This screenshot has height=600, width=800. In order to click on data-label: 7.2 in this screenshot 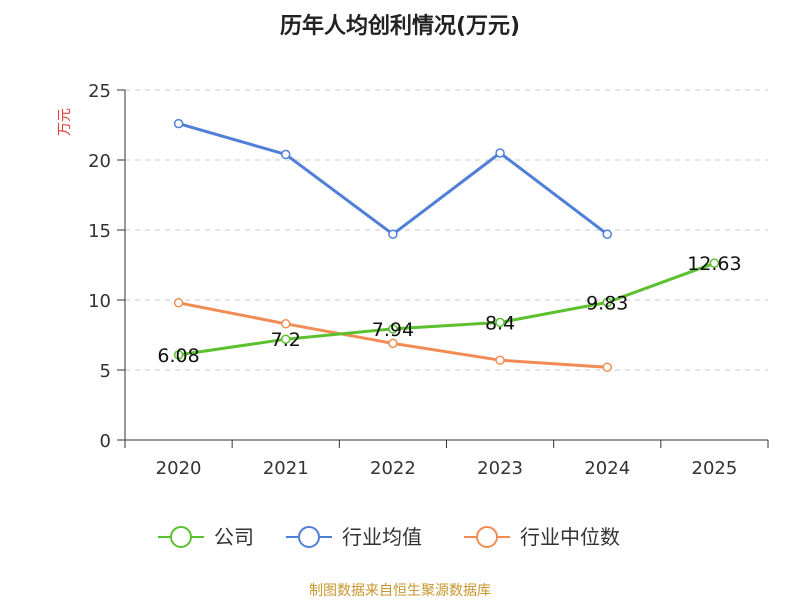, I will do `click(286, 340)`.